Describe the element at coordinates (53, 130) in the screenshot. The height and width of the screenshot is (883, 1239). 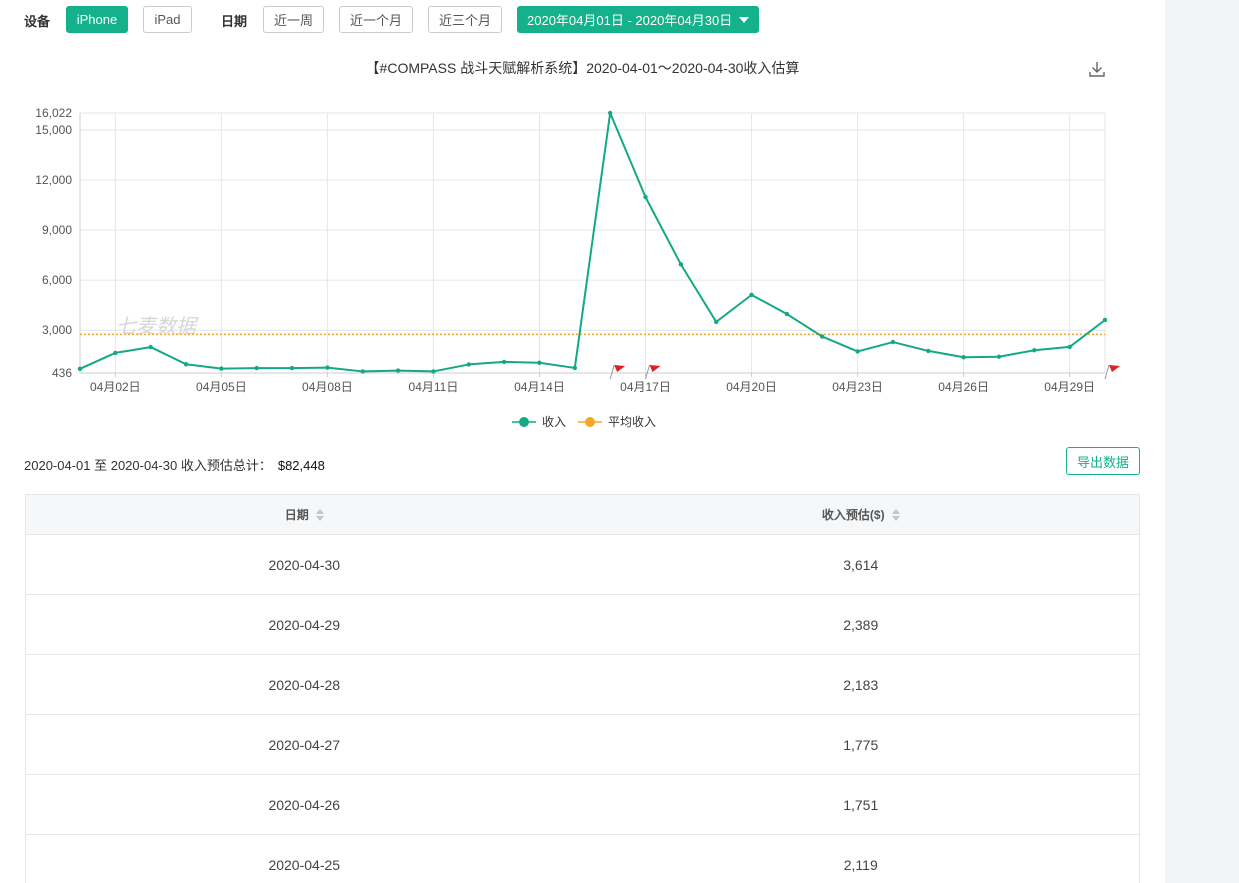
I see `y-tick-label: 15,000` at that location.